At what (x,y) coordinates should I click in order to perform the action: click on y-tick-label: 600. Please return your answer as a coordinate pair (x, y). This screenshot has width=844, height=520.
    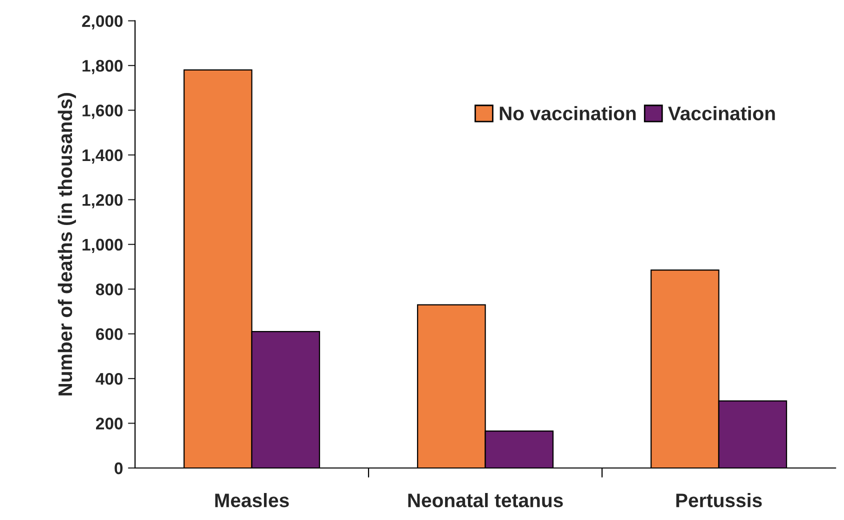
    Looking at the image, I should click on (109, 334).